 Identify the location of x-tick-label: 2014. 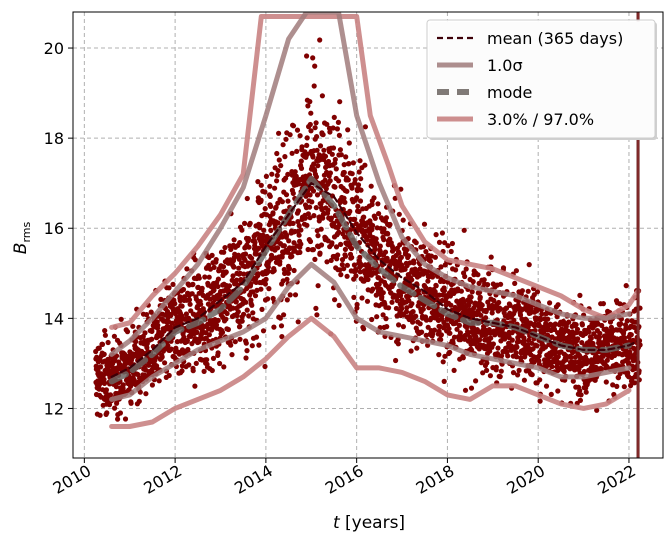
(253, 479).